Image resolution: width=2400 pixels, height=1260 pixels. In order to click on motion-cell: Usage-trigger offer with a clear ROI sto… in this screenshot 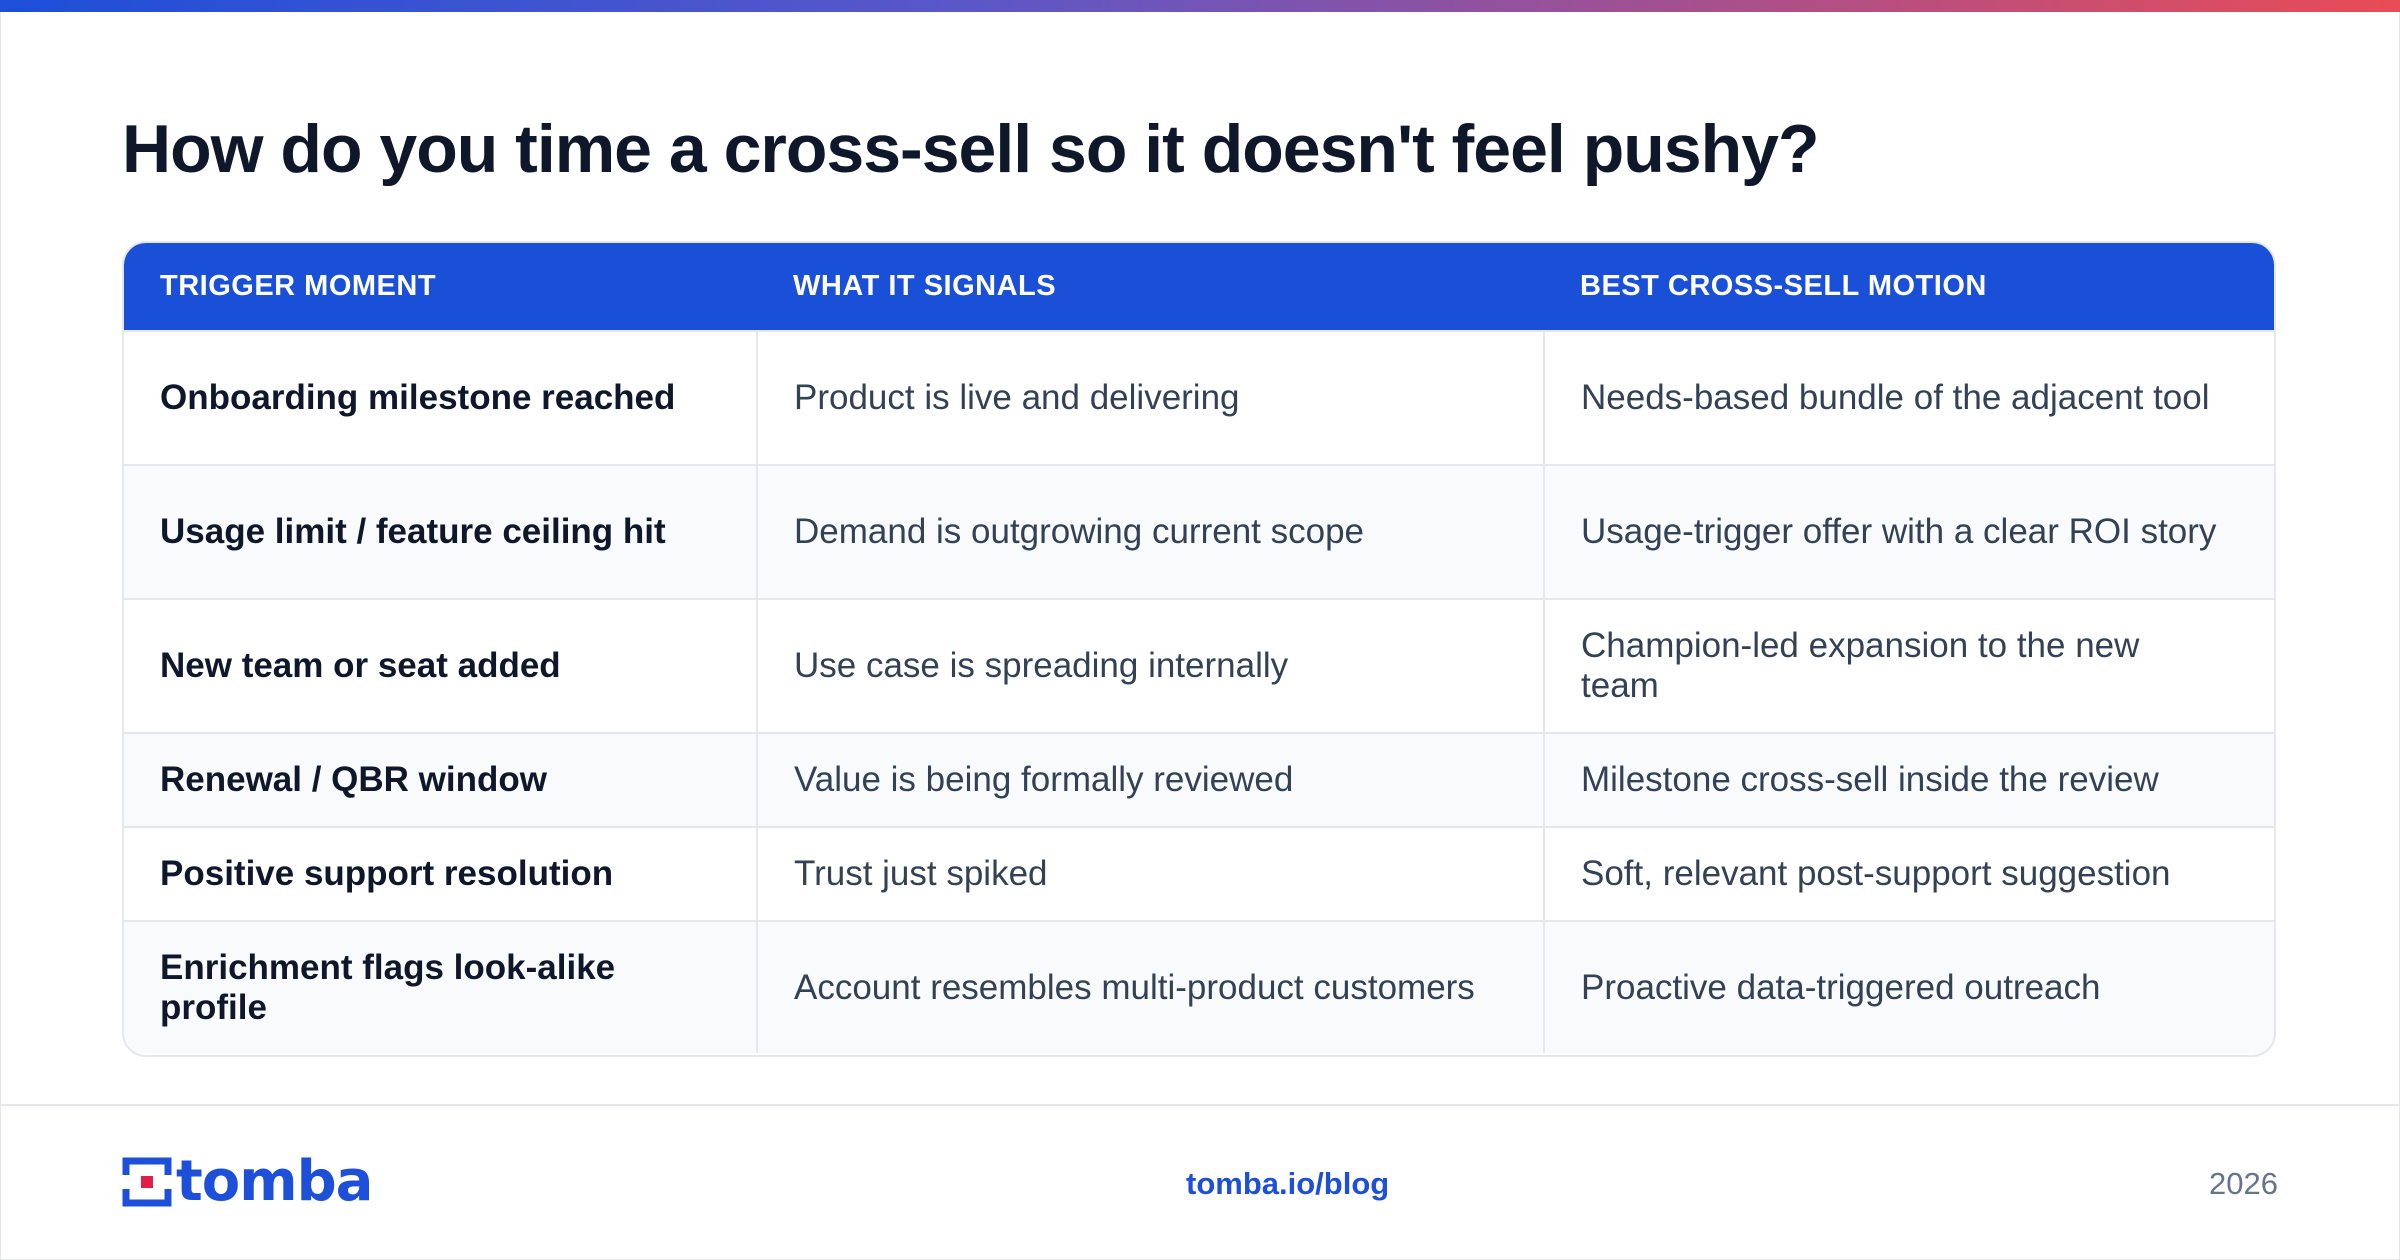, I will do `click(1908, 531)`.